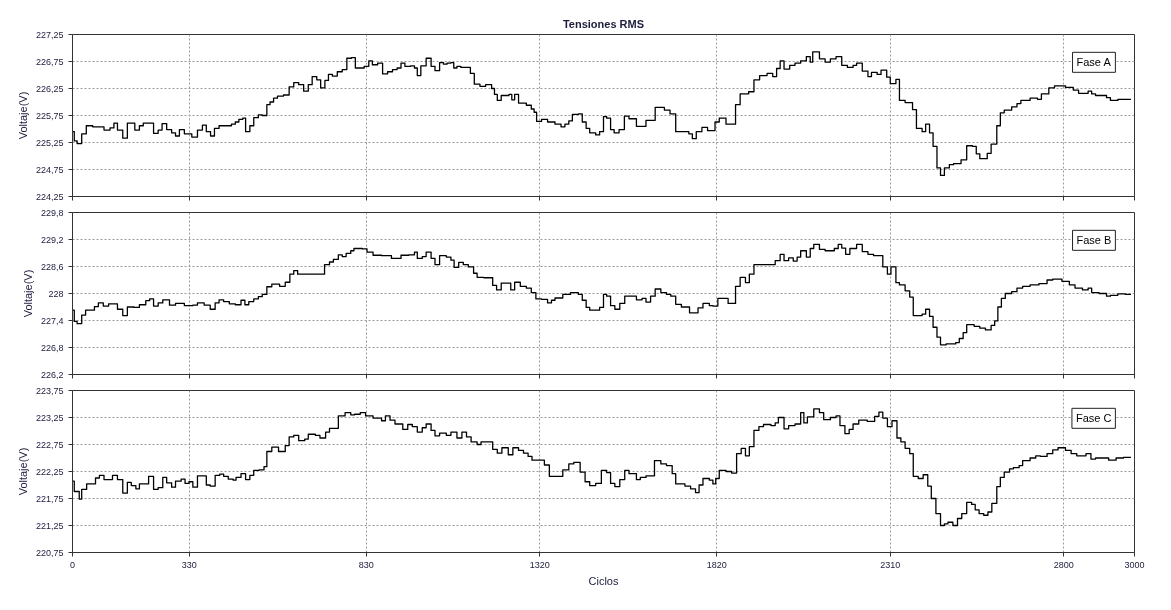 The image size is (1171, 610). I want to click on y-tick-label: 228,6, so click(52, 266).